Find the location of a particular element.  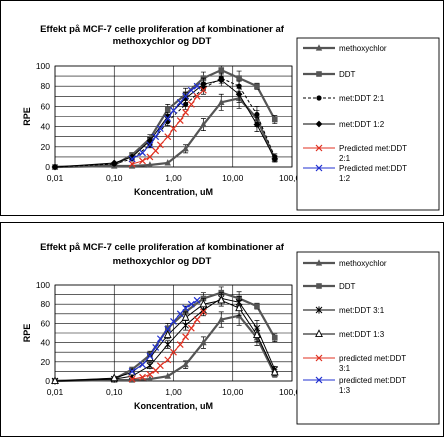

legend-label: met:DDT 3:1 is located at coordinates (362, 310).